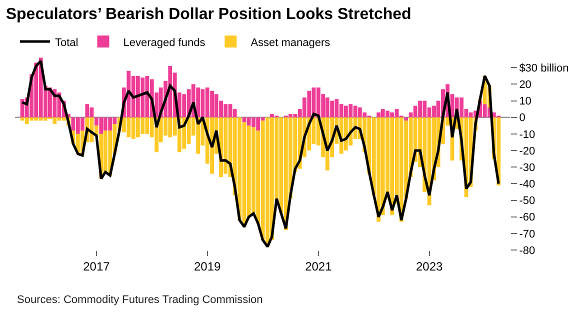 This screenshot has width=586, height=320. What do you see at coordinates (164, 42) in the screenshot?
I see `legend-label: Leveraged funds` at bounding box center [164, 42].